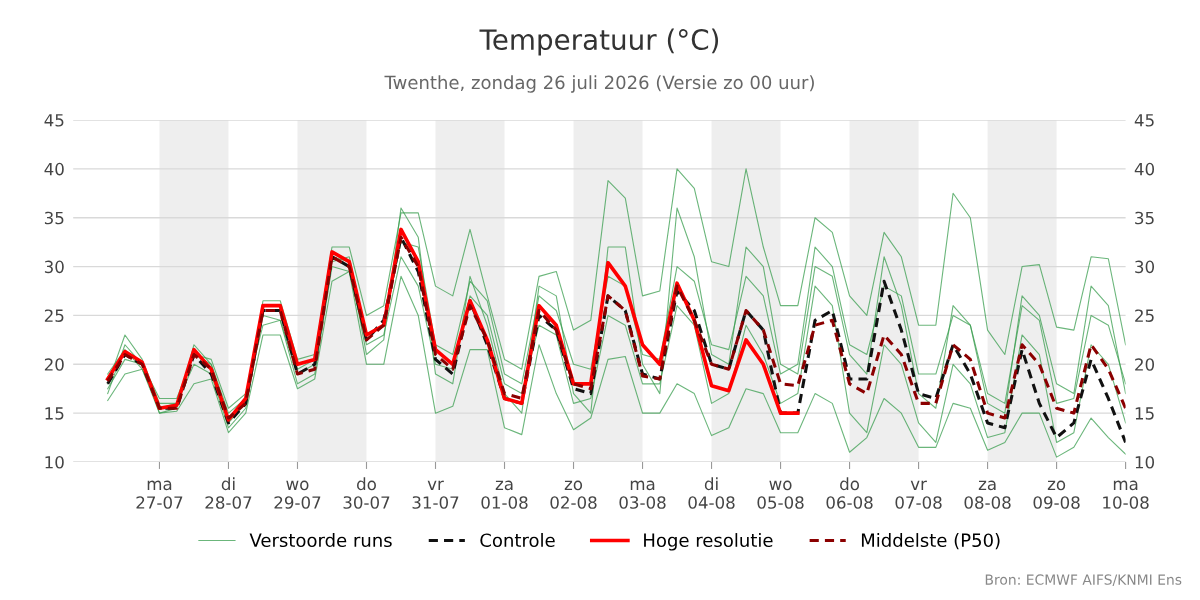 The height and width of the screenshot is (600, 1200). What do you see at coordinates (573, 494) in the screenshot?
I see `x-tick-label: zo 02-08` at bounding box center [573, 494].